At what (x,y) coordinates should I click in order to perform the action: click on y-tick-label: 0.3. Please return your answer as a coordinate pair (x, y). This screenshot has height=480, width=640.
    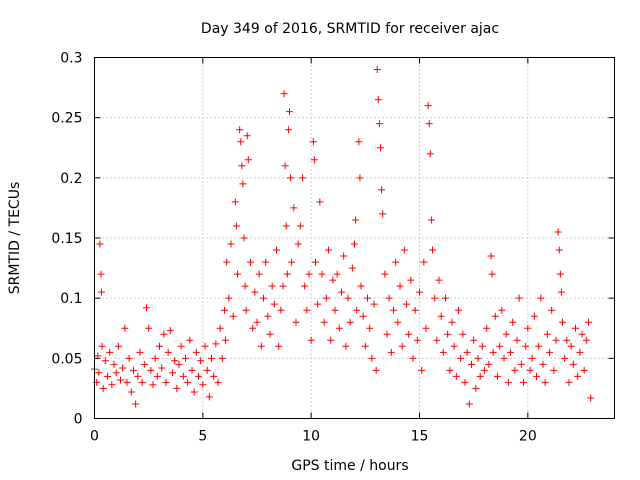
    Looking at the image, I should click on (71, 59).